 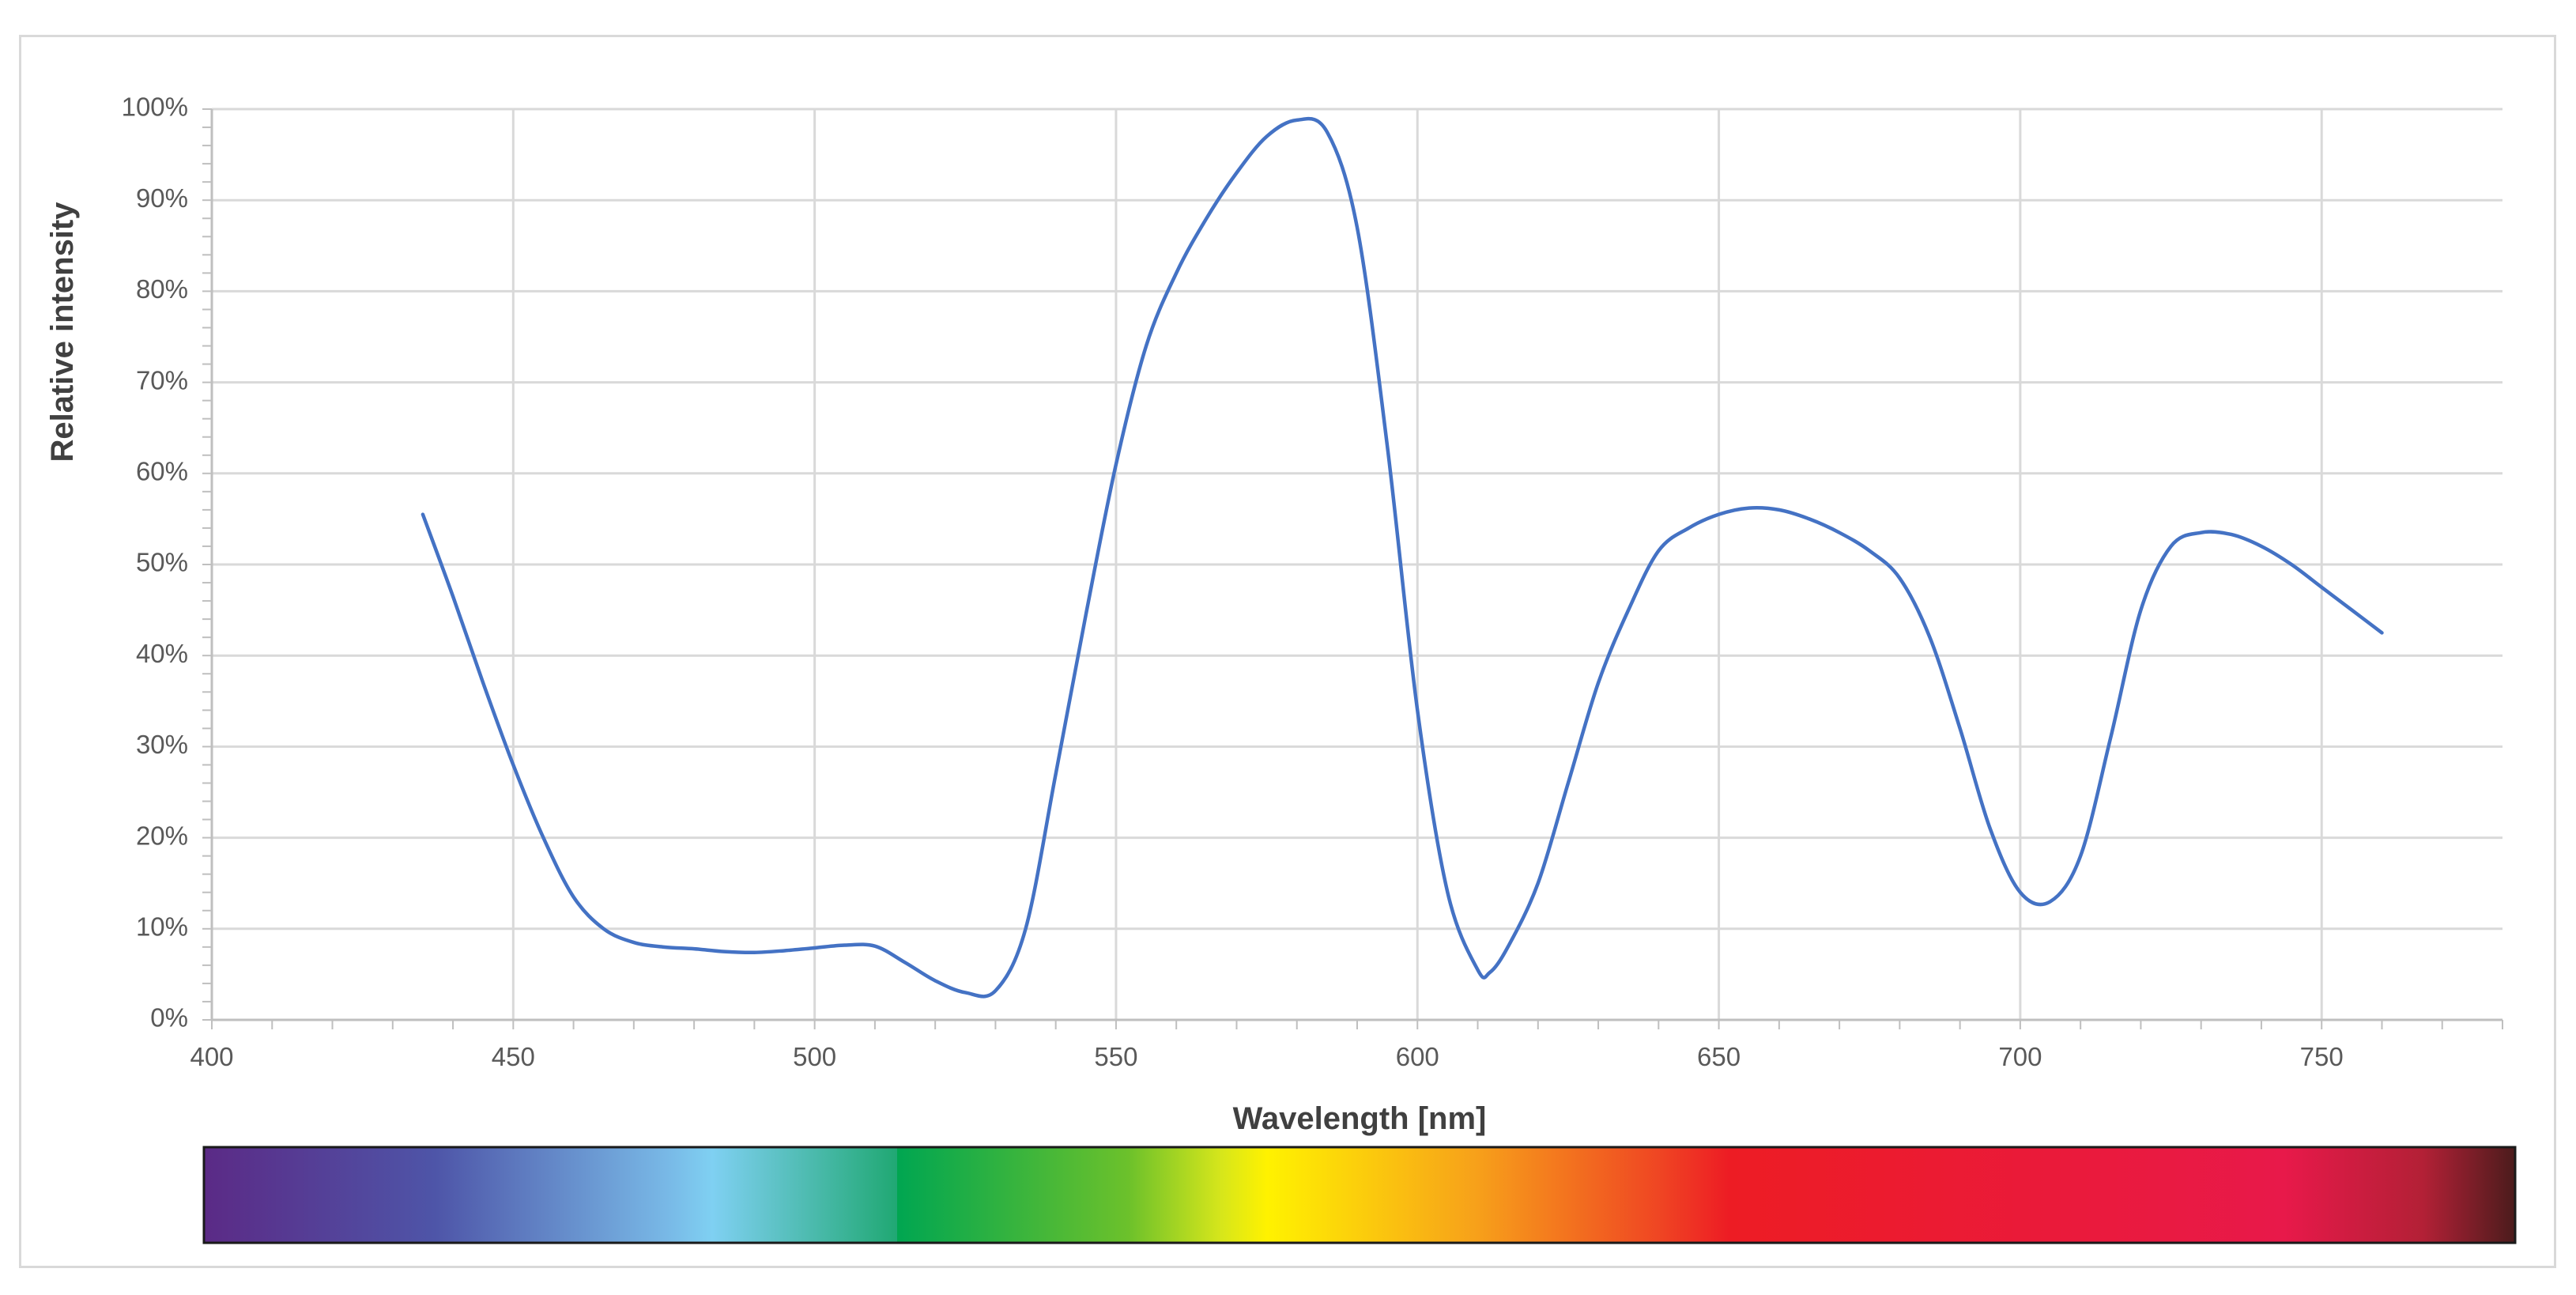 I want to click on y-tick-label: 100%, so click(x=155, y=107).